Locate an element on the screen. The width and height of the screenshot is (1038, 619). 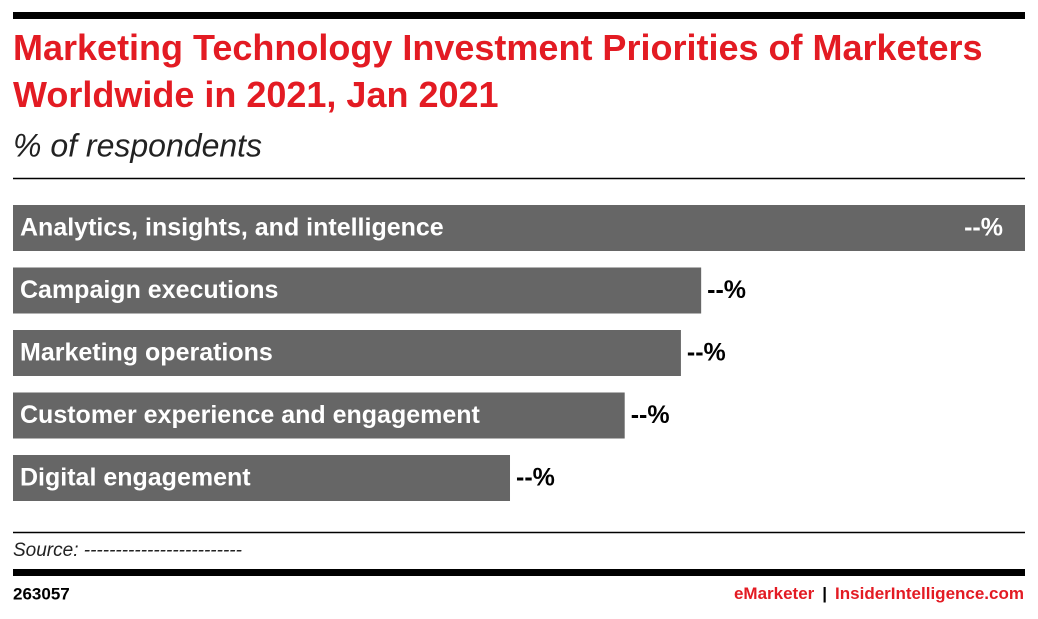
site: InsiderIntelligence.com is located at coordinates (929, 593).